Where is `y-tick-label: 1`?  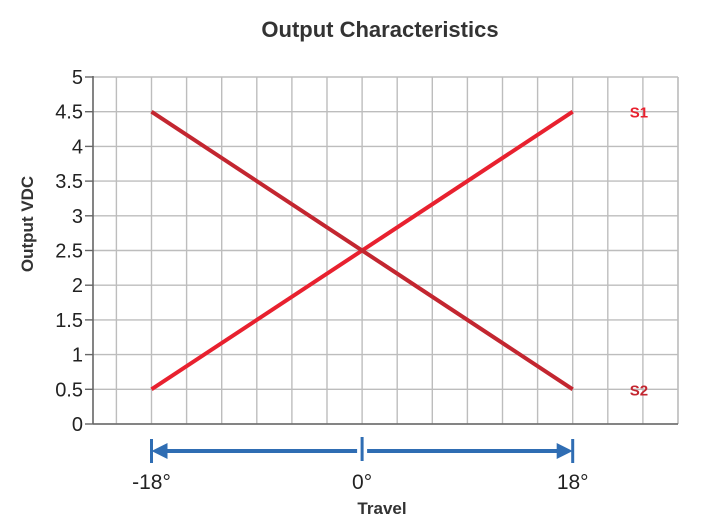
y-tick-label: 1 is located at coordinates (77, 356).